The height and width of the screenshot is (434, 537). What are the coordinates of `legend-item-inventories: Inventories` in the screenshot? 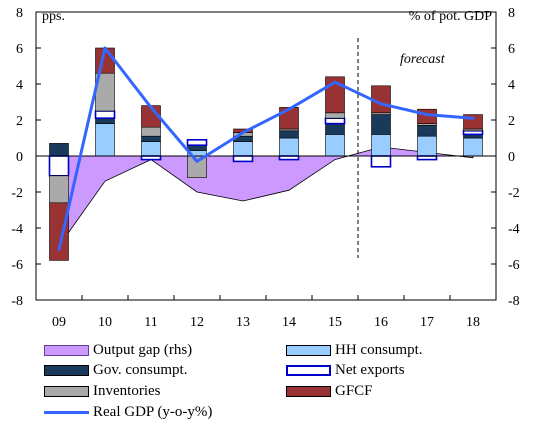 It's located at (102, 391).